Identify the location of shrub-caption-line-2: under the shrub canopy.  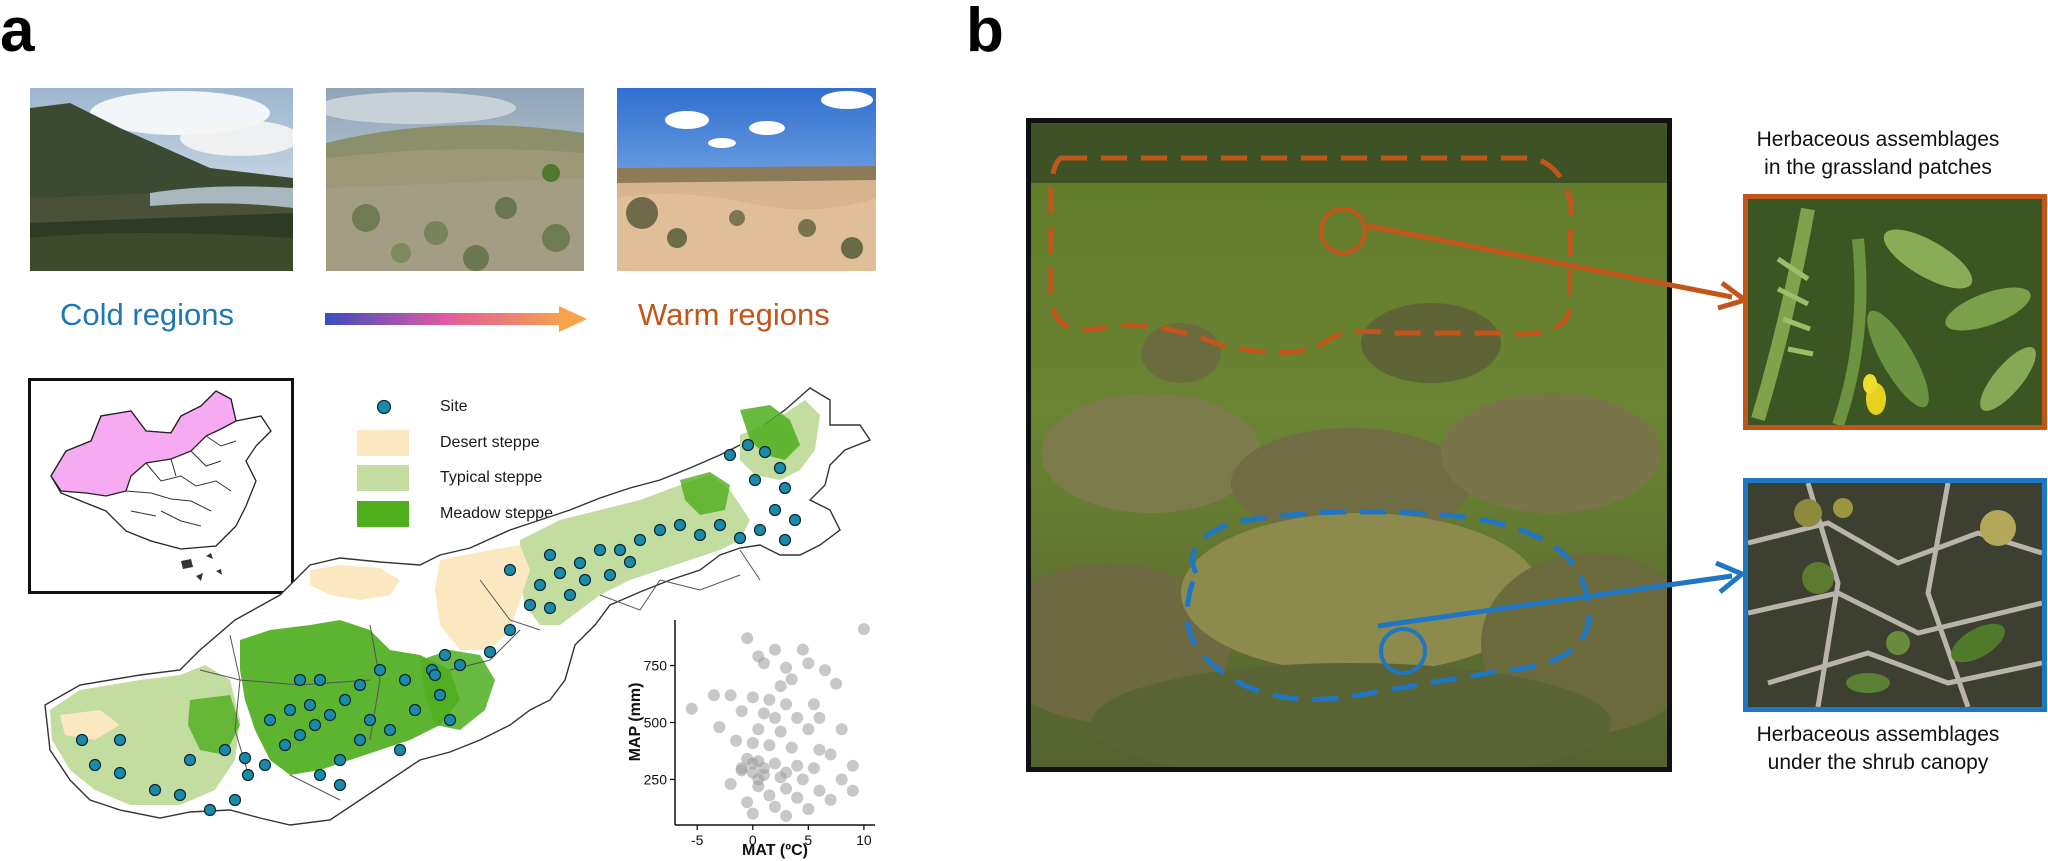
(1878, 762).